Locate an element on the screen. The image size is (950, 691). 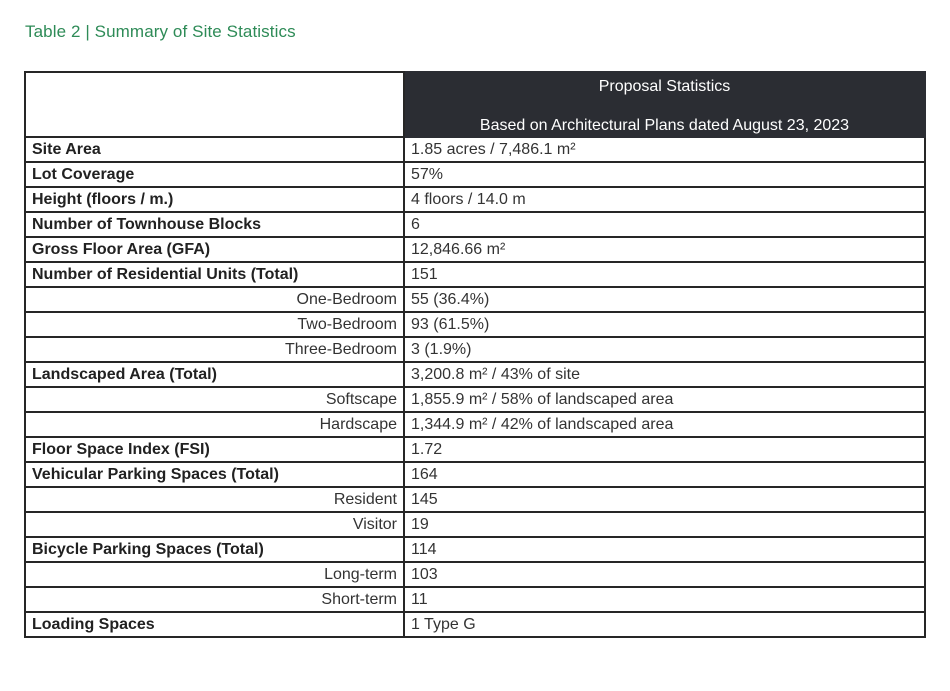
table-row: Short-term 11 is located at coordinates (475, 599).